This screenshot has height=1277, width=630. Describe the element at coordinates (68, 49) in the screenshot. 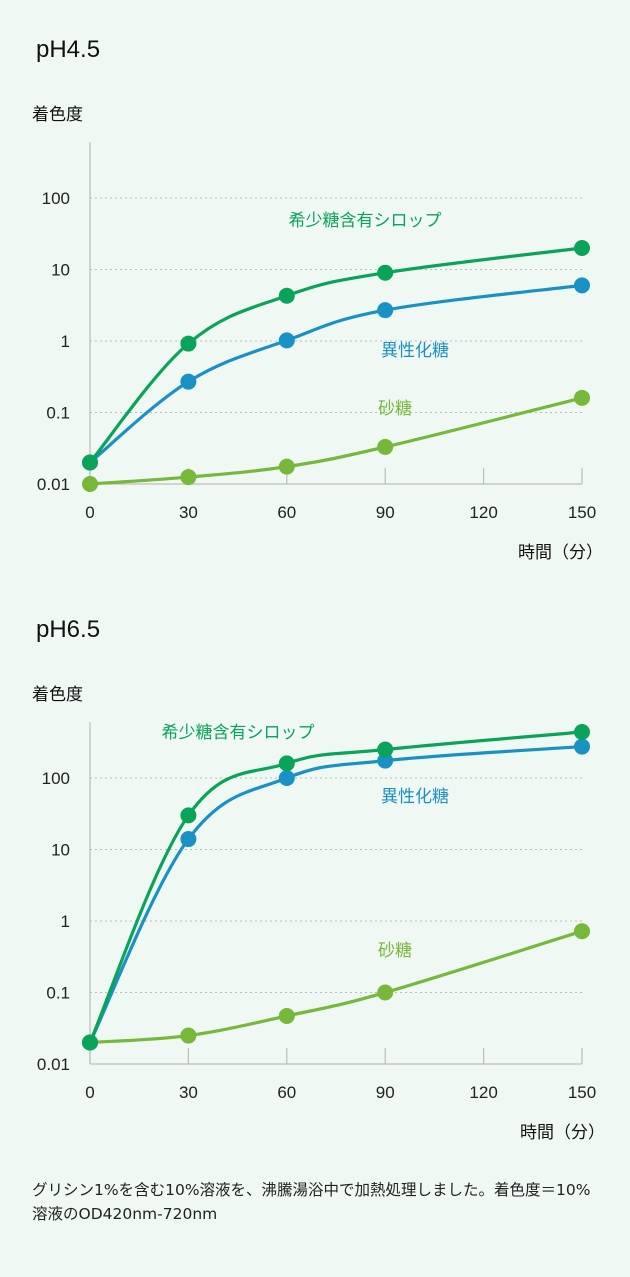

I see `chart-title-ph45: pH4.5` at that location.